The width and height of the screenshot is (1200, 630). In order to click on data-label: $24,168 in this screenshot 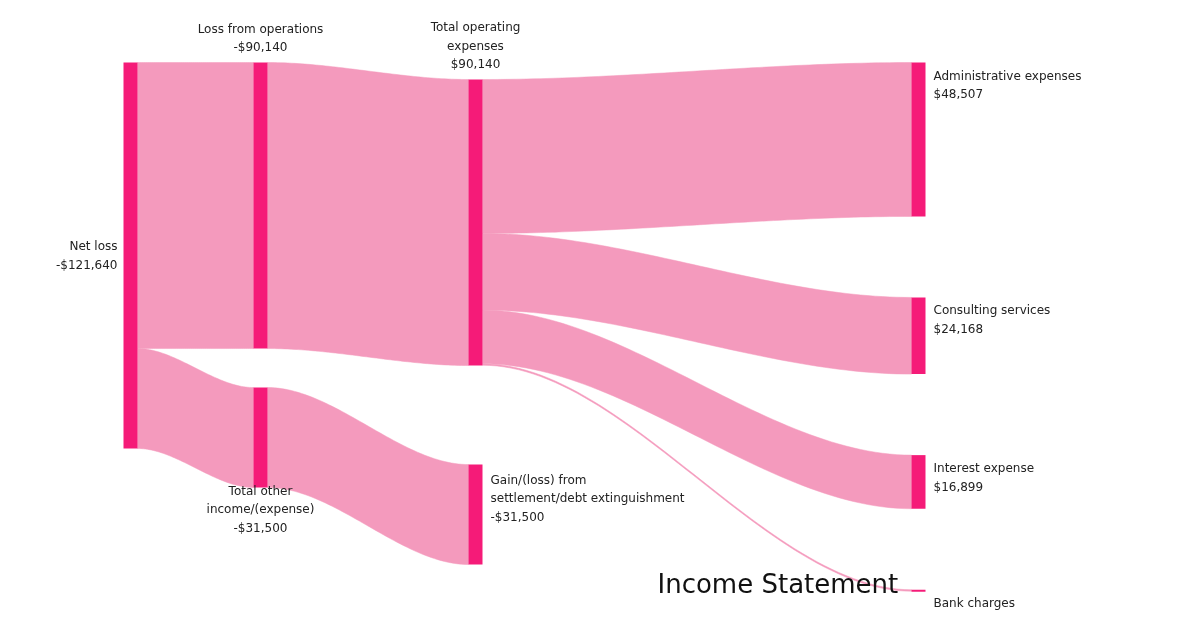, I will do `click(958, 329)`.